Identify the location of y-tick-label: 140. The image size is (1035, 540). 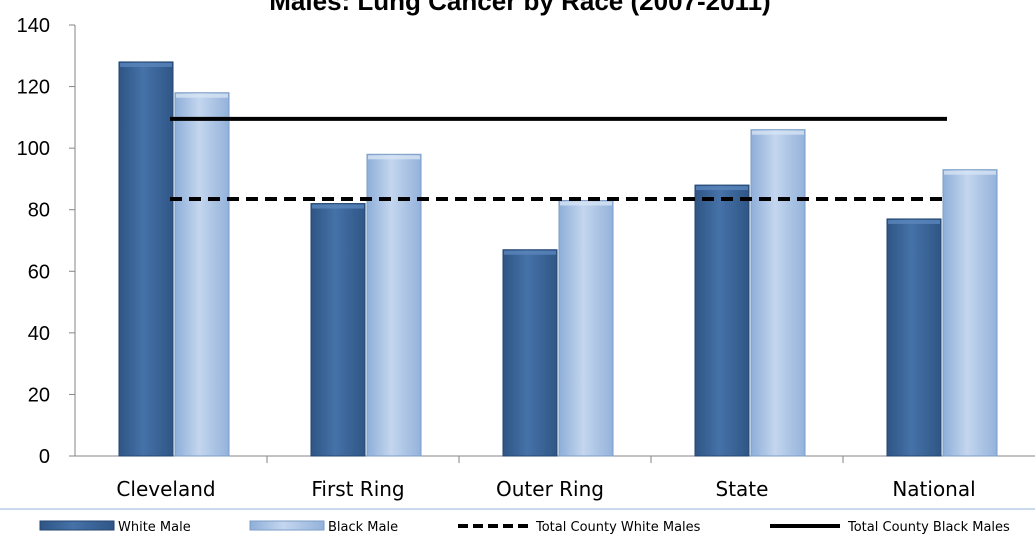
(33, 26).